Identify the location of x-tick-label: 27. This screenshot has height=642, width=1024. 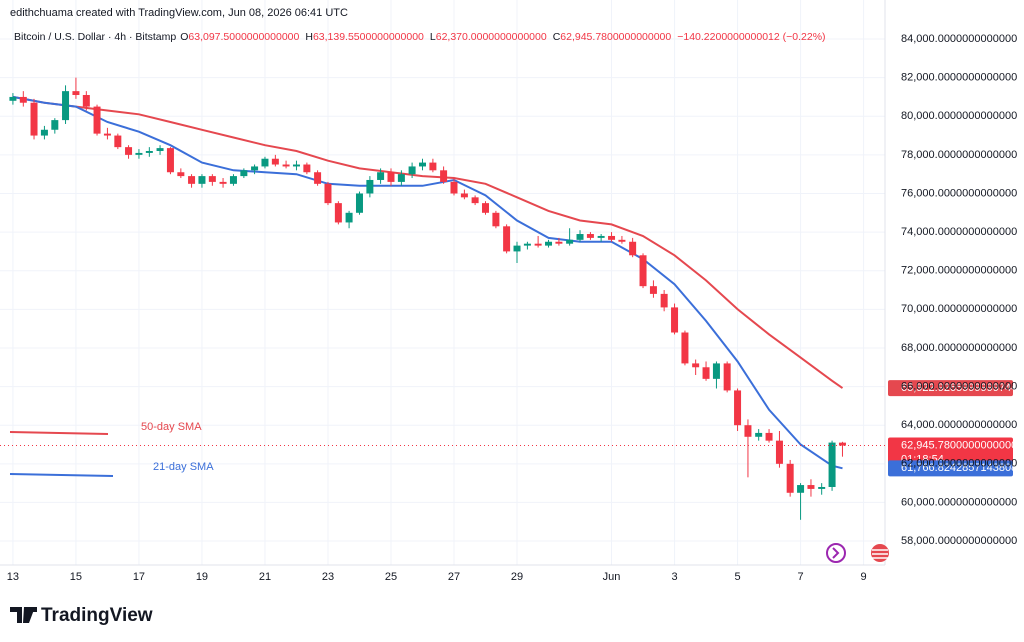
(454, 577).